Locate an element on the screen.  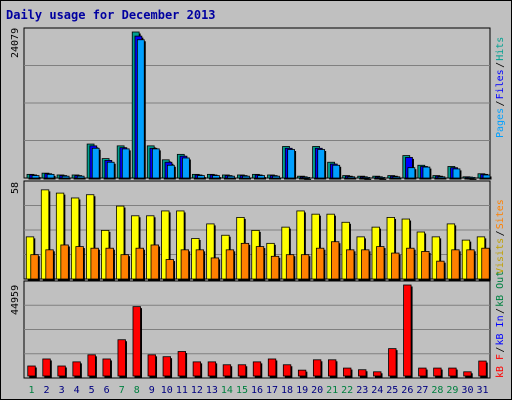
day-label-21: 21 is located at coordinates (332, 390).